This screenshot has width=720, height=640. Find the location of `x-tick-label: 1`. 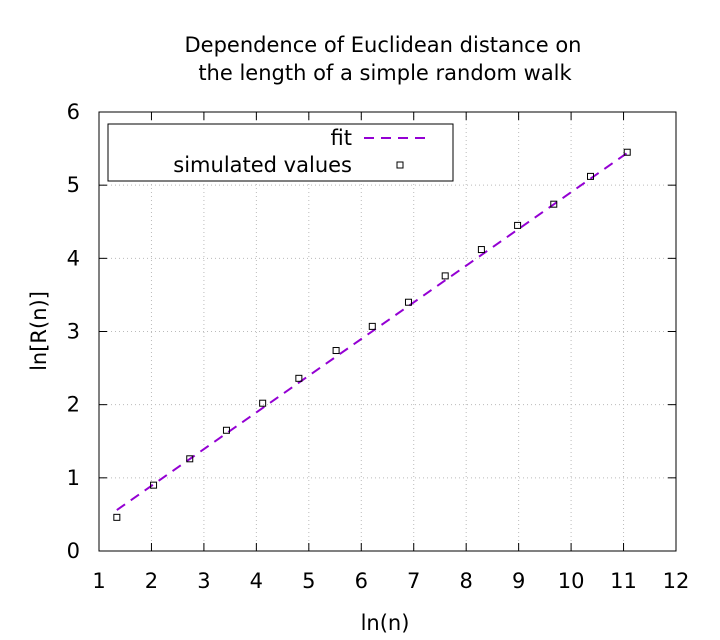

x-tick-label: 1 is located at coordinates (98, 581).